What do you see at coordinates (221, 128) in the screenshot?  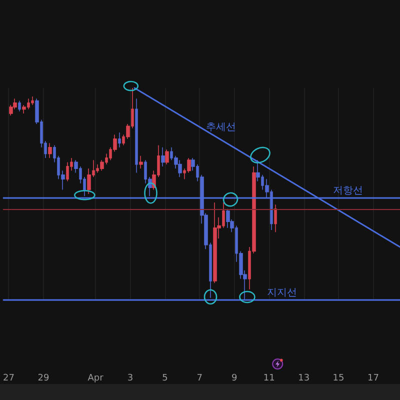 I see `series-label: 추세선` at bounding box center [221, 128].